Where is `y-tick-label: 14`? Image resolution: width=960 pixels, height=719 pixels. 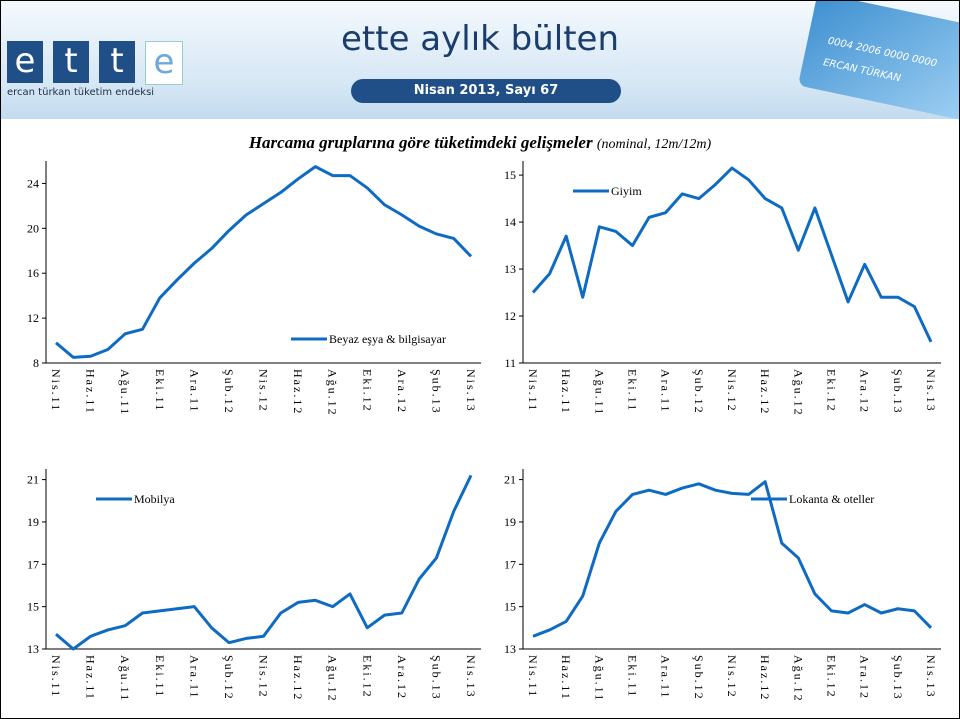
y-tick-label: 14 is located at coordinates (510, 222).